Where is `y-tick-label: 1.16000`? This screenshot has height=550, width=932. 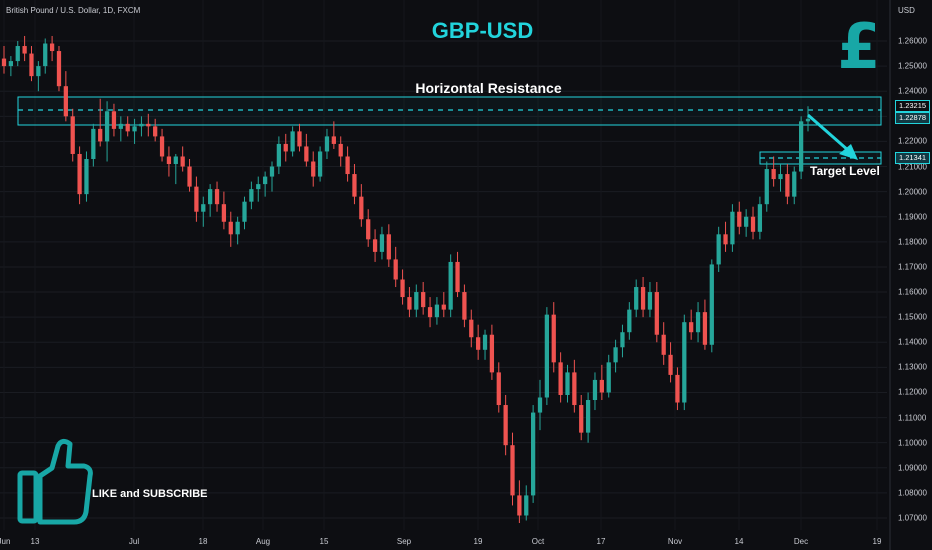
y-tick-label: 1.16000 is located at coordinates (912, 292).